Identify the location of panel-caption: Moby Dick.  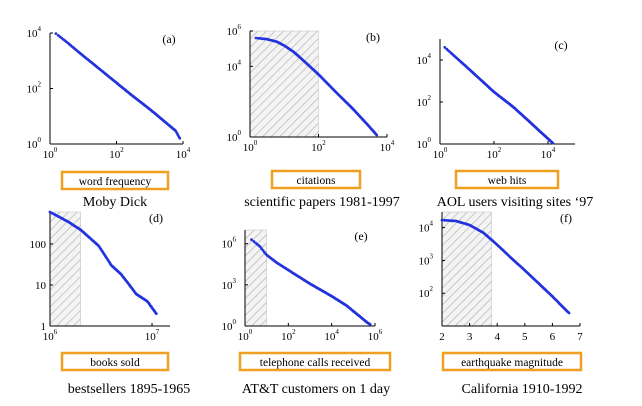
(115, 202).